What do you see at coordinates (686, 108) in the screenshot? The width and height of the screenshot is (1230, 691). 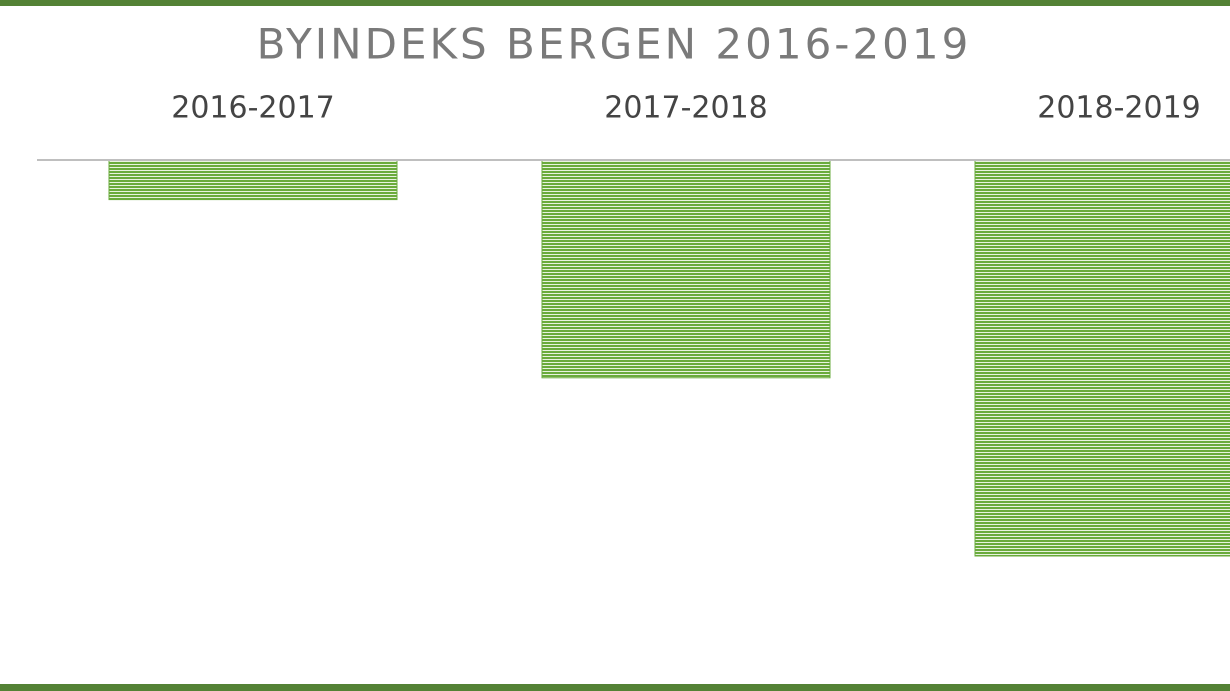 I see `category-label: 2017-2018` at bounding box center [686, 108].